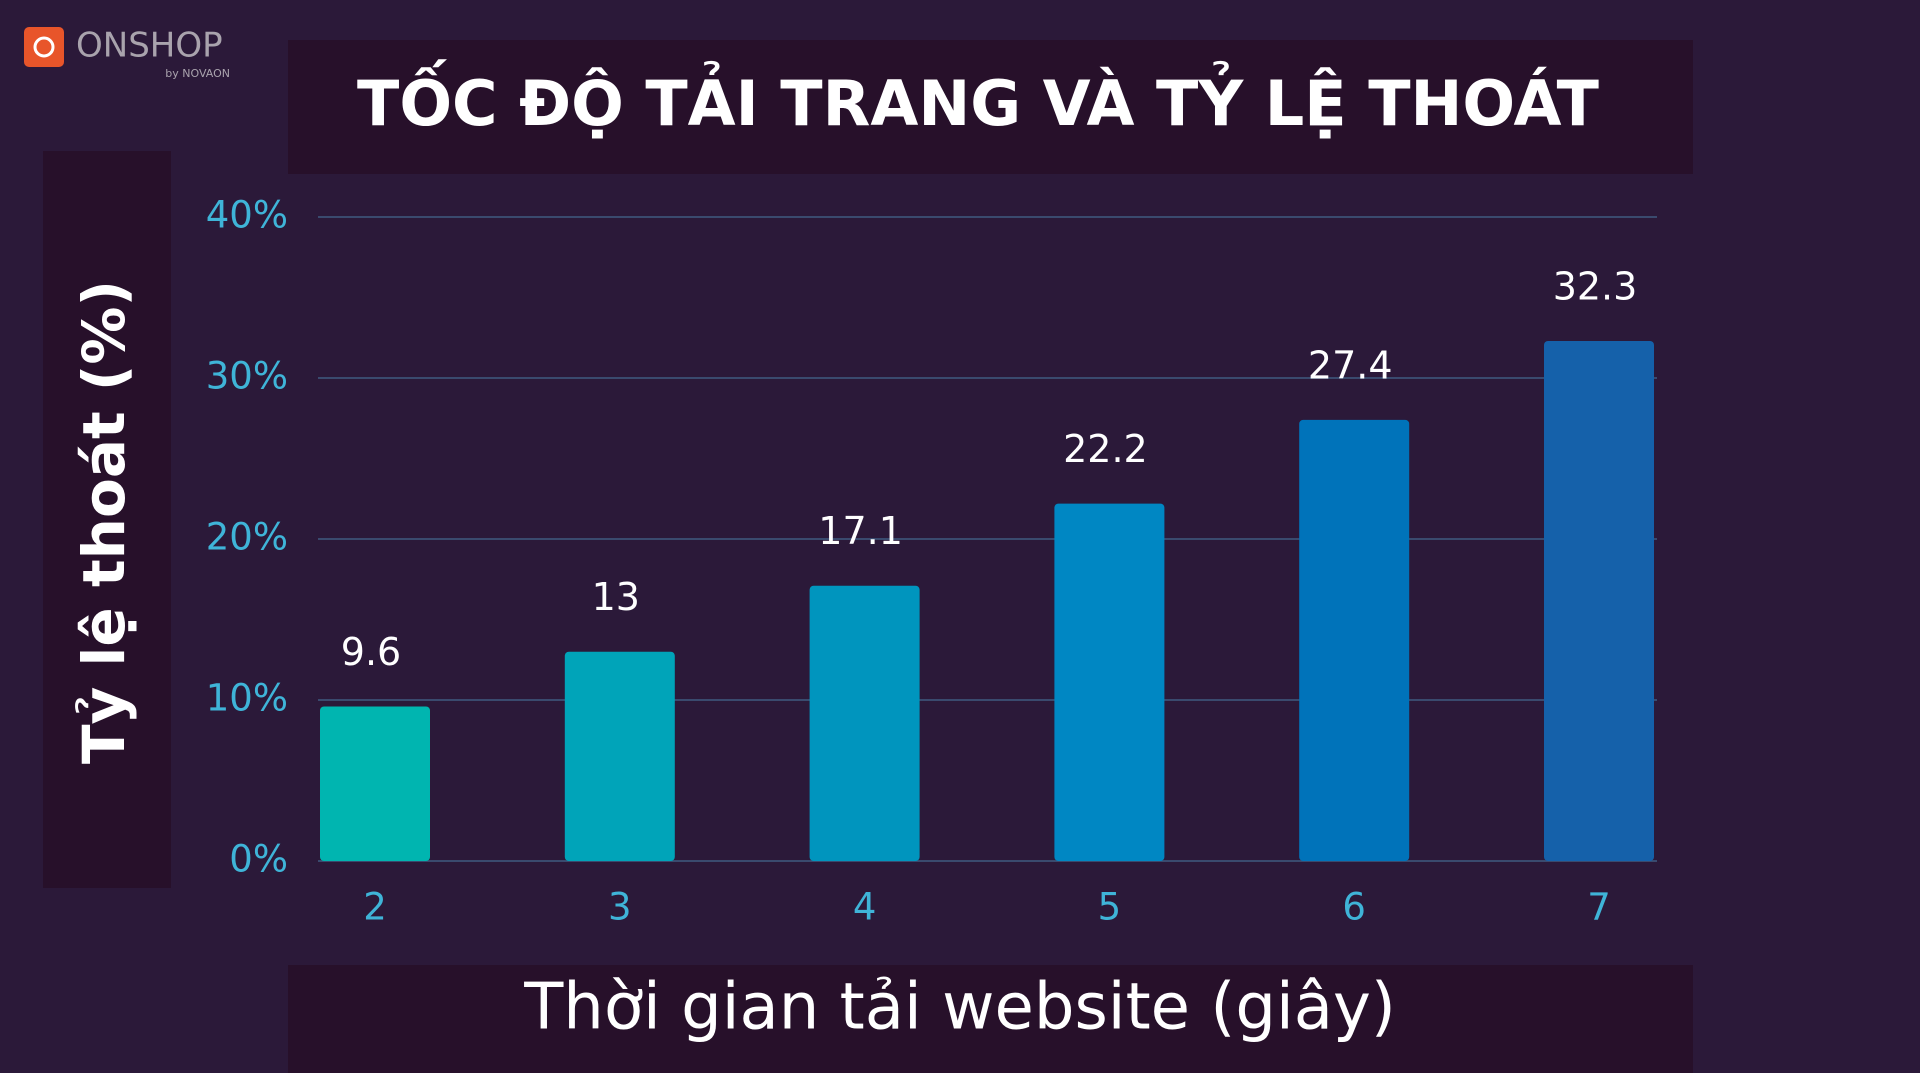 This screenshot has height=1073, width=1920. I want to click on y-axis-title: Tỷ lệ thoát (%), so click(104, 522).